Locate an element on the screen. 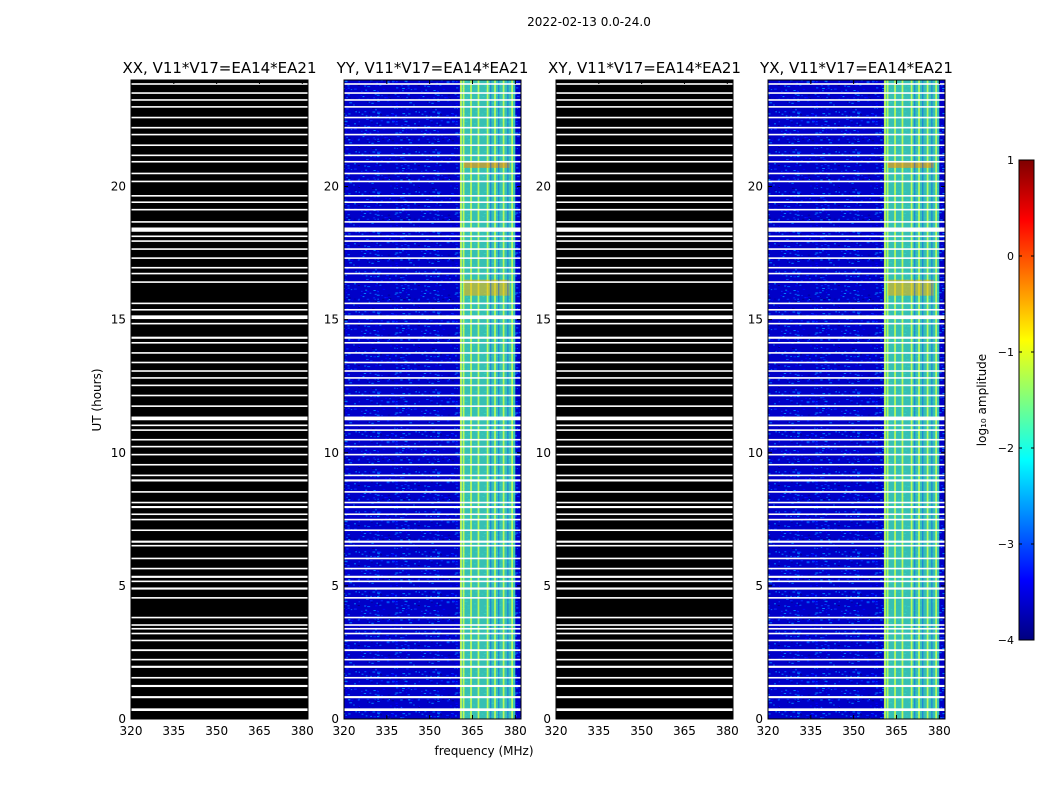 The width and height of the screenshot is (1050, 800). colorbar-tick-label: 1 is located at coordinates (1010, 160).